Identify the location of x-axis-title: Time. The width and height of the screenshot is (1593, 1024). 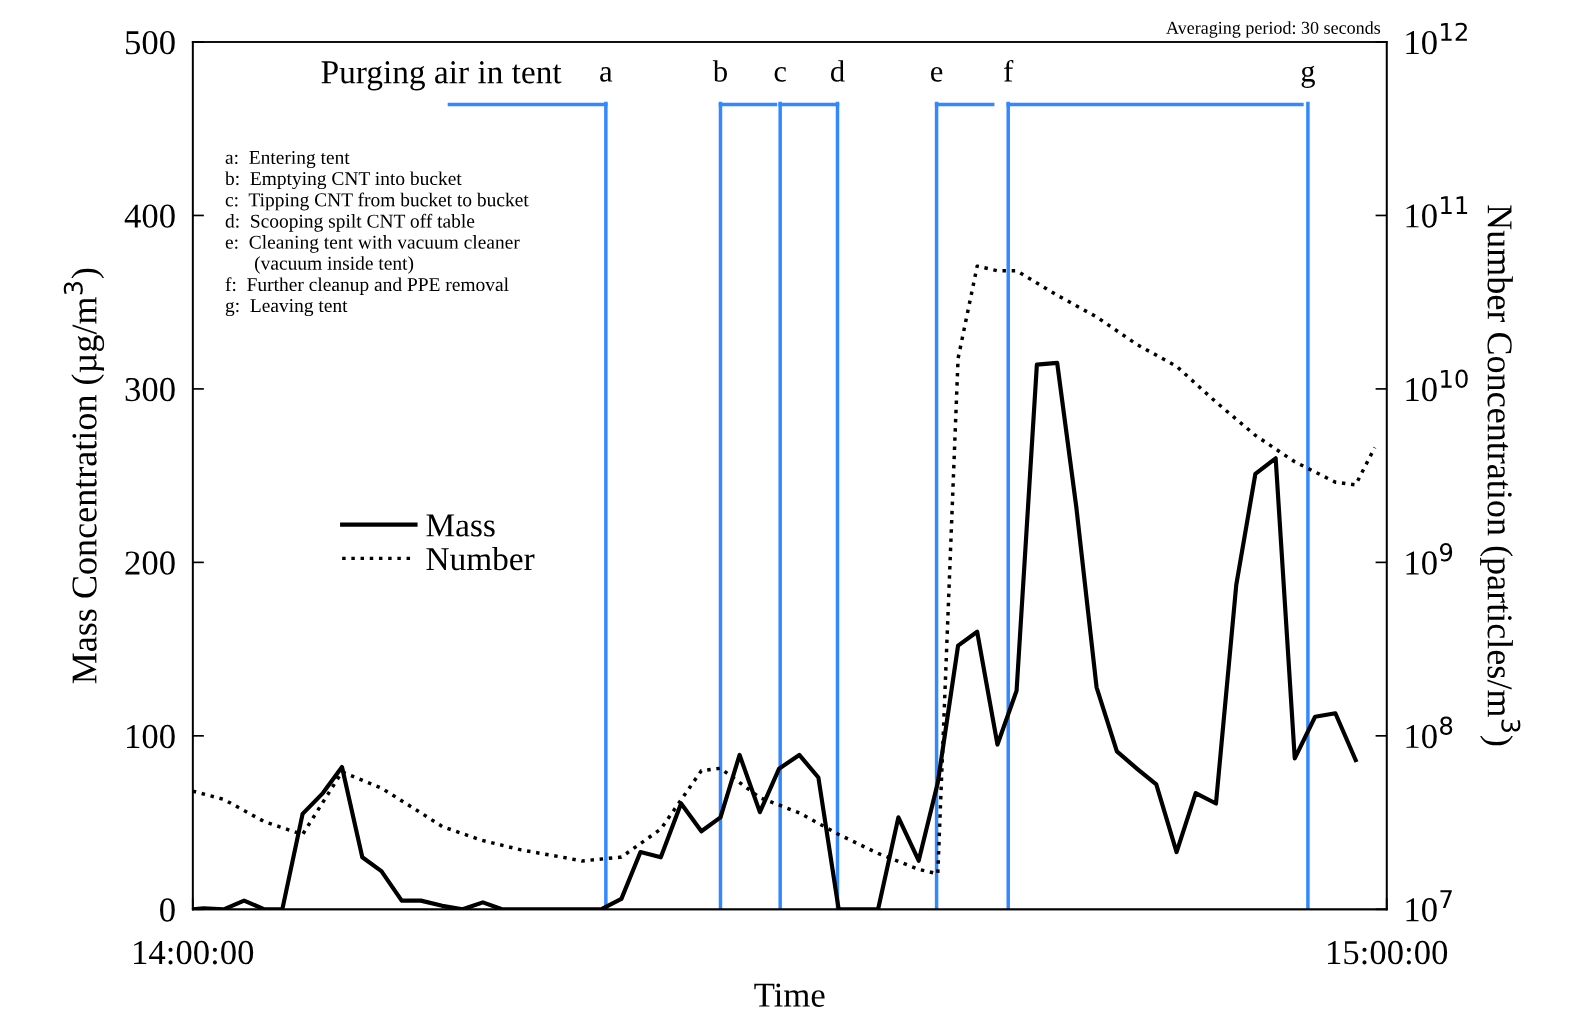
(789, 995).